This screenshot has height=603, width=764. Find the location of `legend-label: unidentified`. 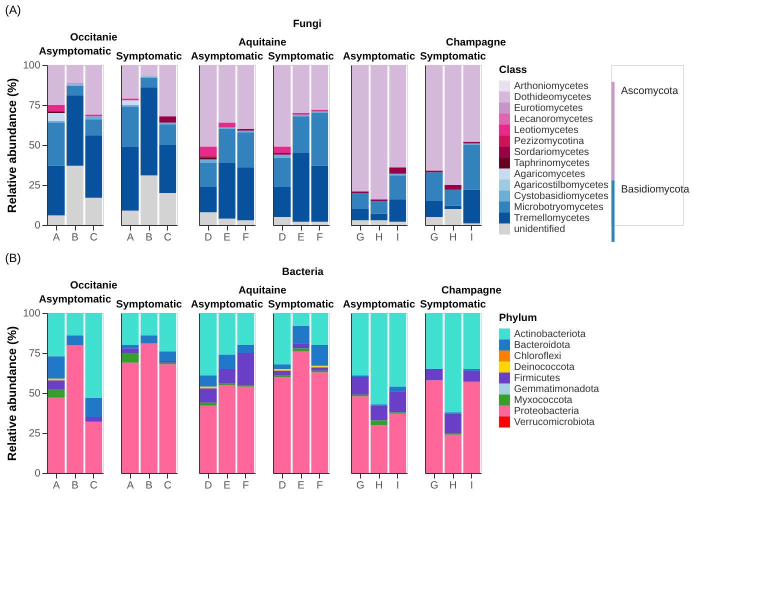

legend-label: unidentified is located at coordinates (540, 229).